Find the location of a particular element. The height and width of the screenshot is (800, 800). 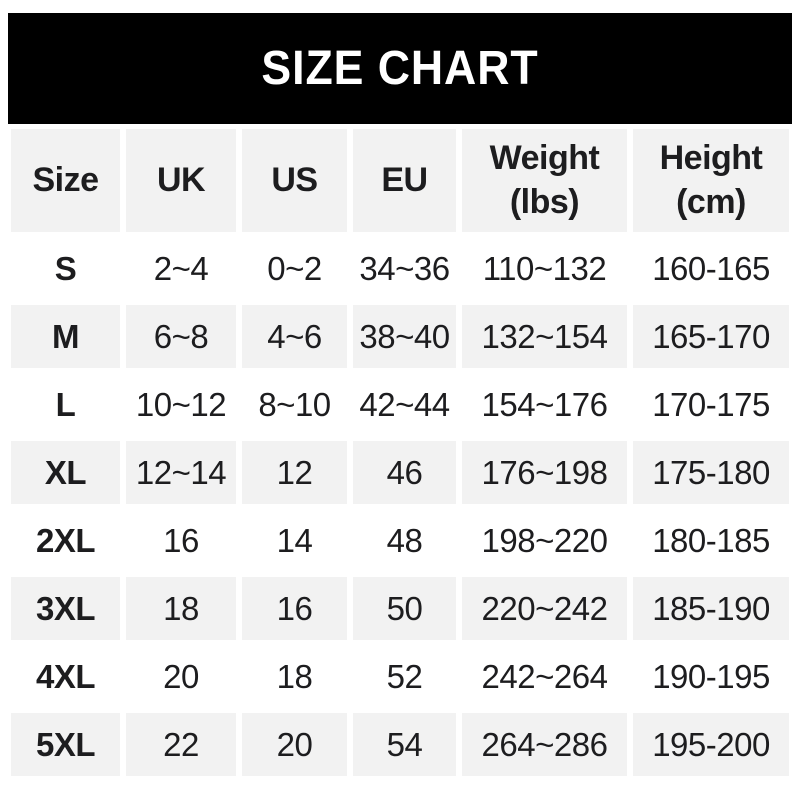

table-row-l: L 10~12 8~10 42~44 154~176 170-175 is located at coordinates (400, 404).